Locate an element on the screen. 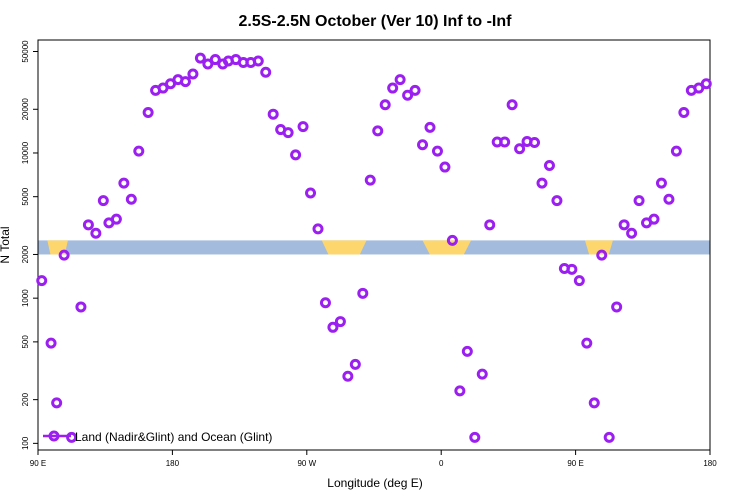 Image resolution: width=750 pixels, height=500 pixels. ocean-band is located at coordinates (374, 247).